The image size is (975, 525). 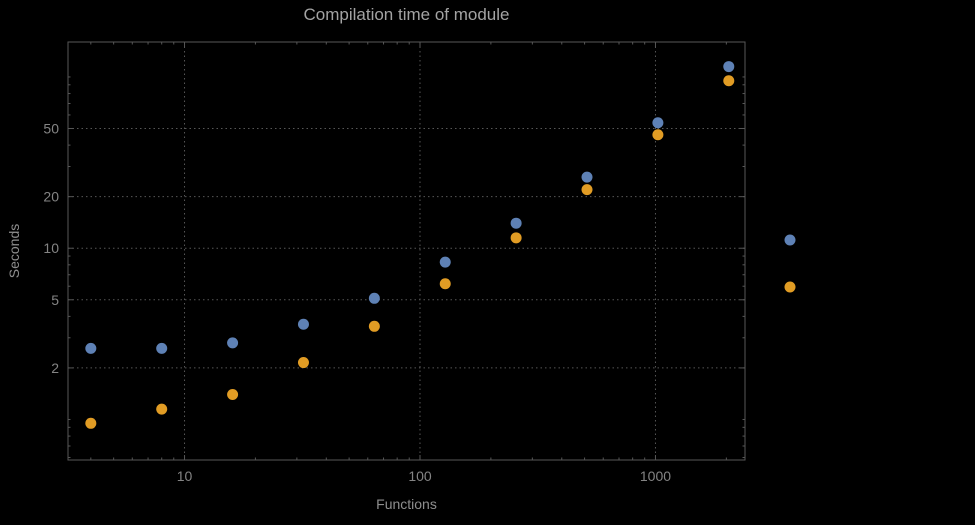 I want to click on x-tick-label: 100, so click(x=420, y=476).